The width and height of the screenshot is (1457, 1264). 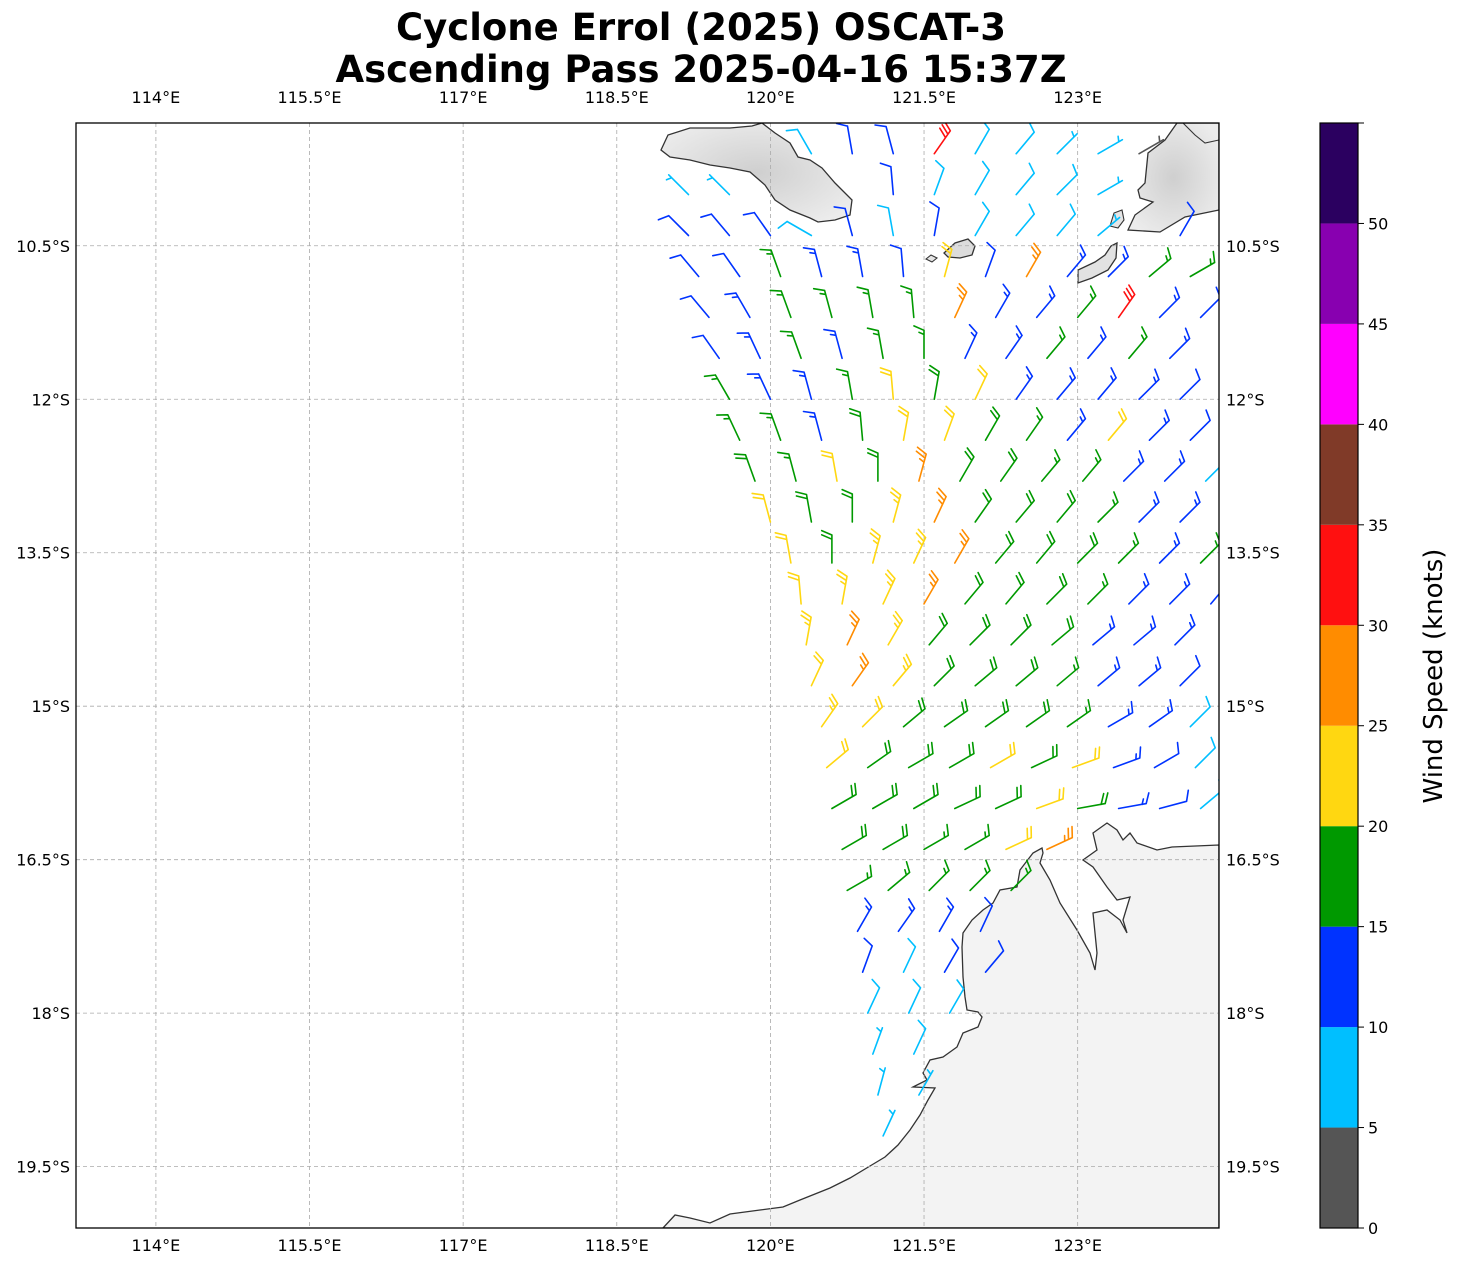 What do you see at coordinates (617, 97) in the screenshot?
I see `lon-tick-label-top: 118.5°E` at bounding box center [617, 97].